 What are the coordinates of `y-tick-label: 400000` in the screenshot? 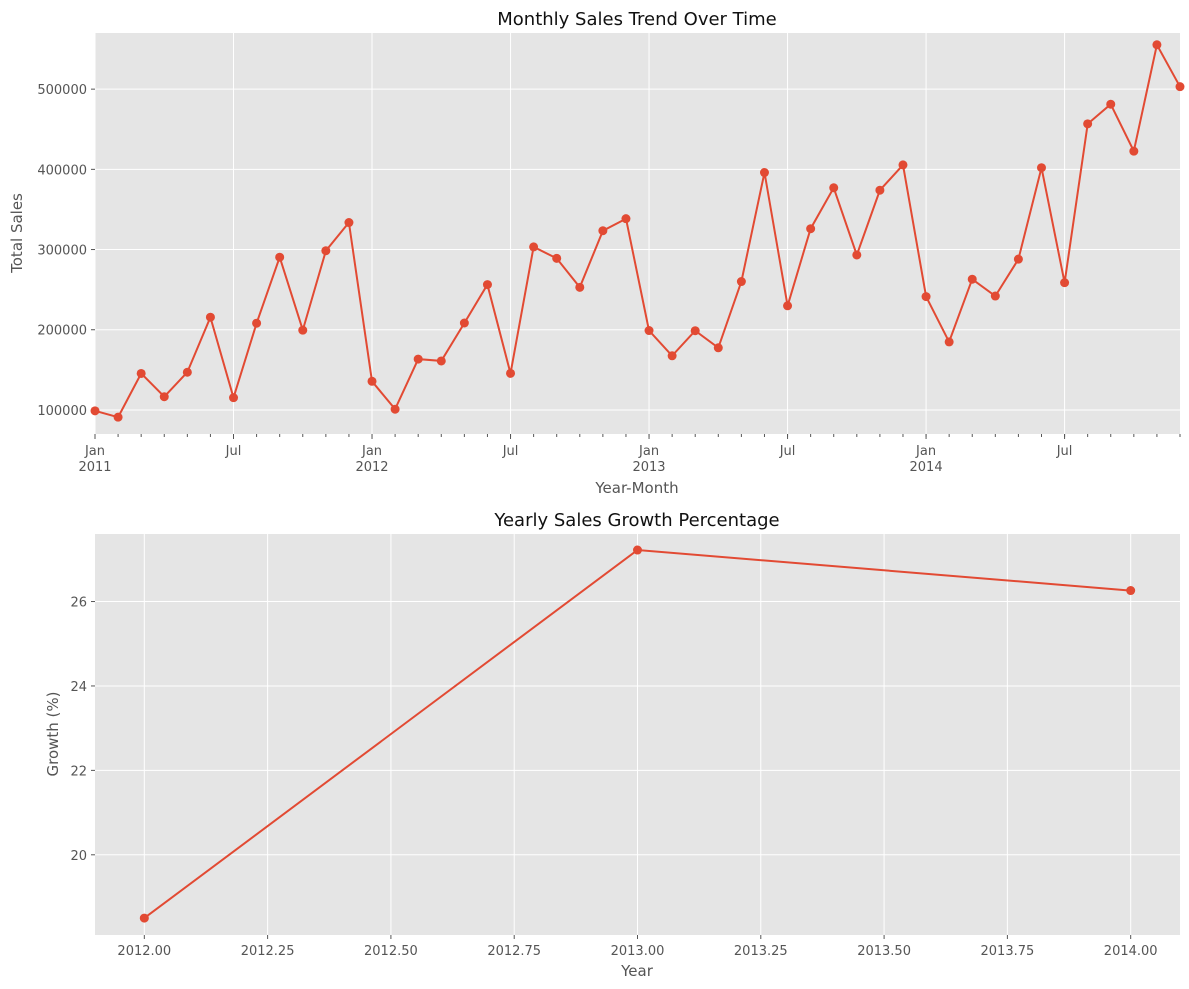 It's located at (62, 170).